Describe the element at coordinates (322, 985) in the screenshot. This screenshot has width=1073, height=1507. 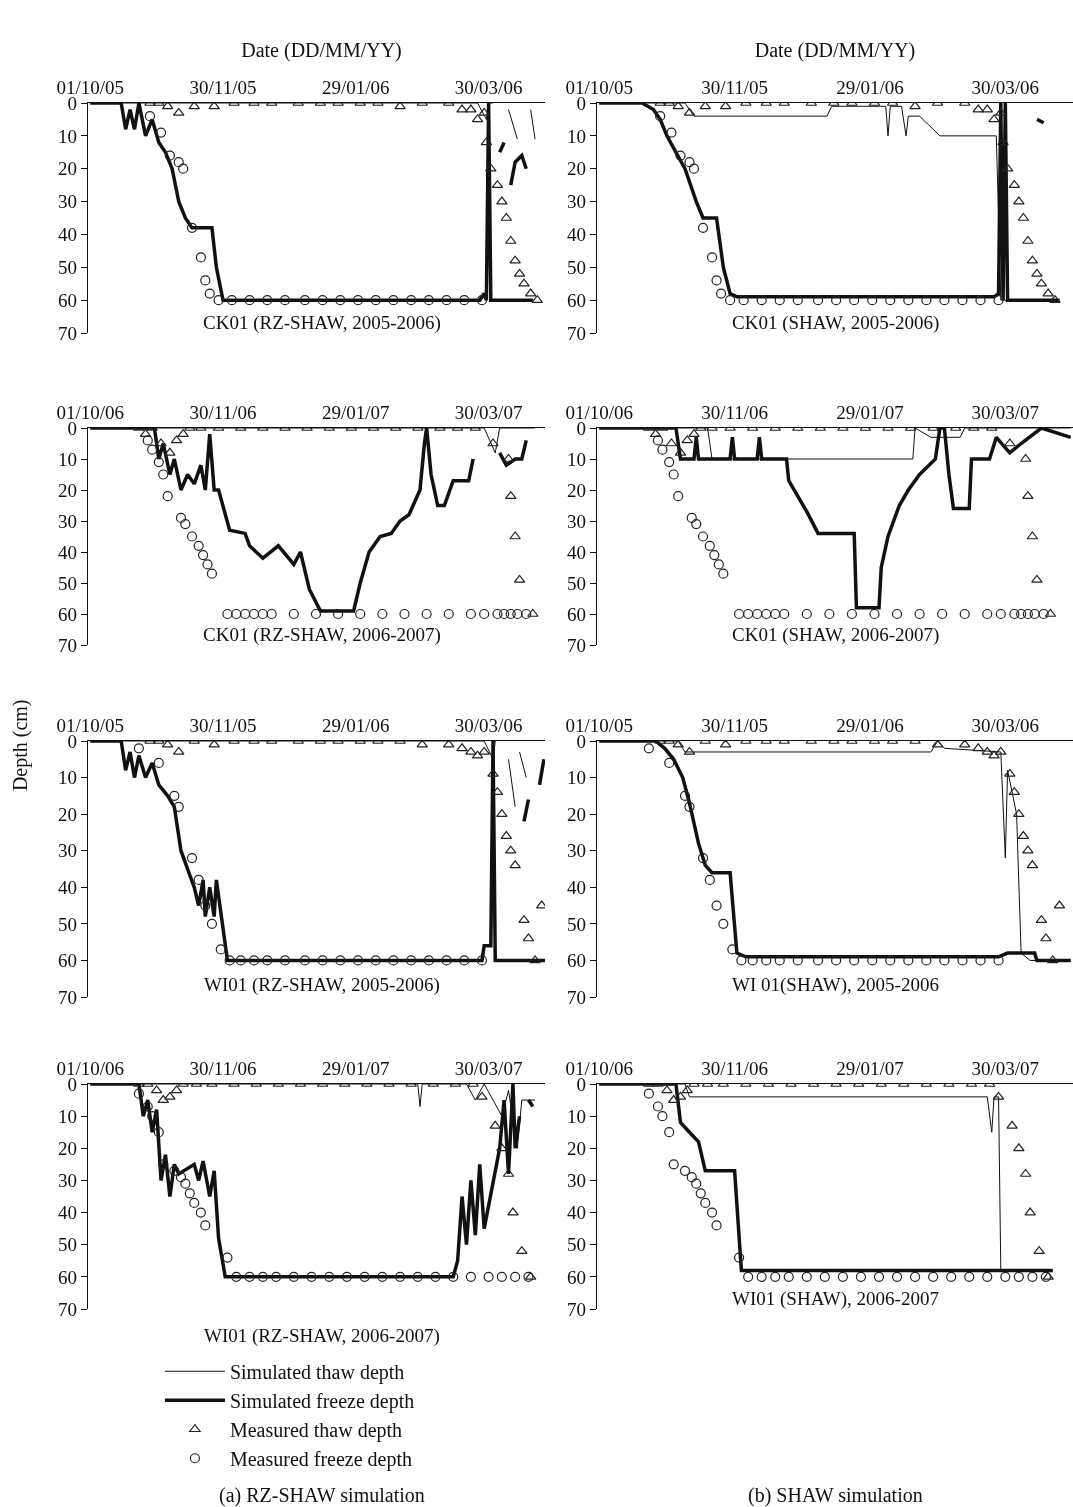
I see `text: WI01 (RZ-SHAW, 2005-2006)` at that location.